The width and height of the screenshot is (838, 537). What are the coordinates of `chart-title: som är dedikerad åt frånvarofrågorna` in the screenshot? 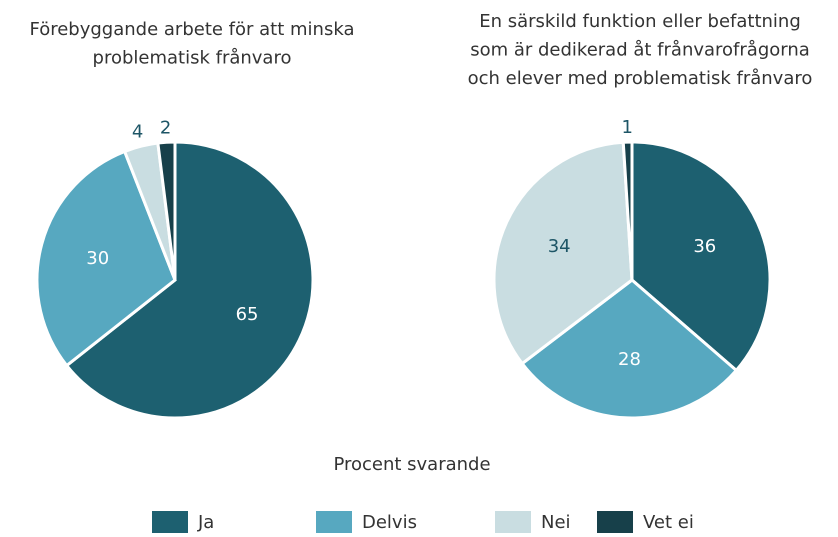 It's located at (640, 50).